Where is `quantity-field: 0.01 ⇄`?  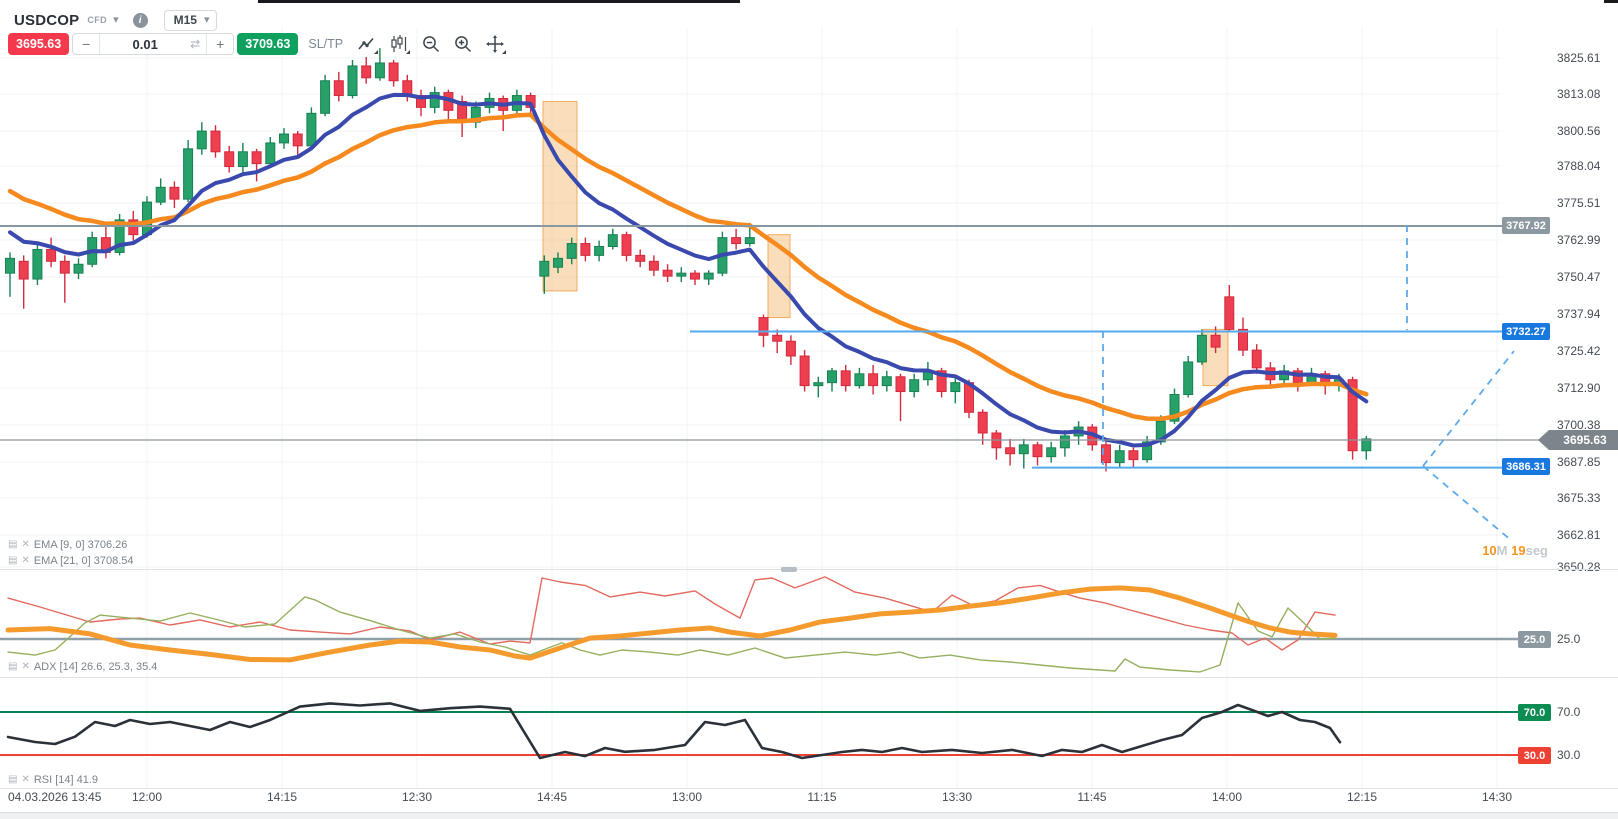
quantity-field: 0.01 ⇄ is located at coordinates (153, 44).